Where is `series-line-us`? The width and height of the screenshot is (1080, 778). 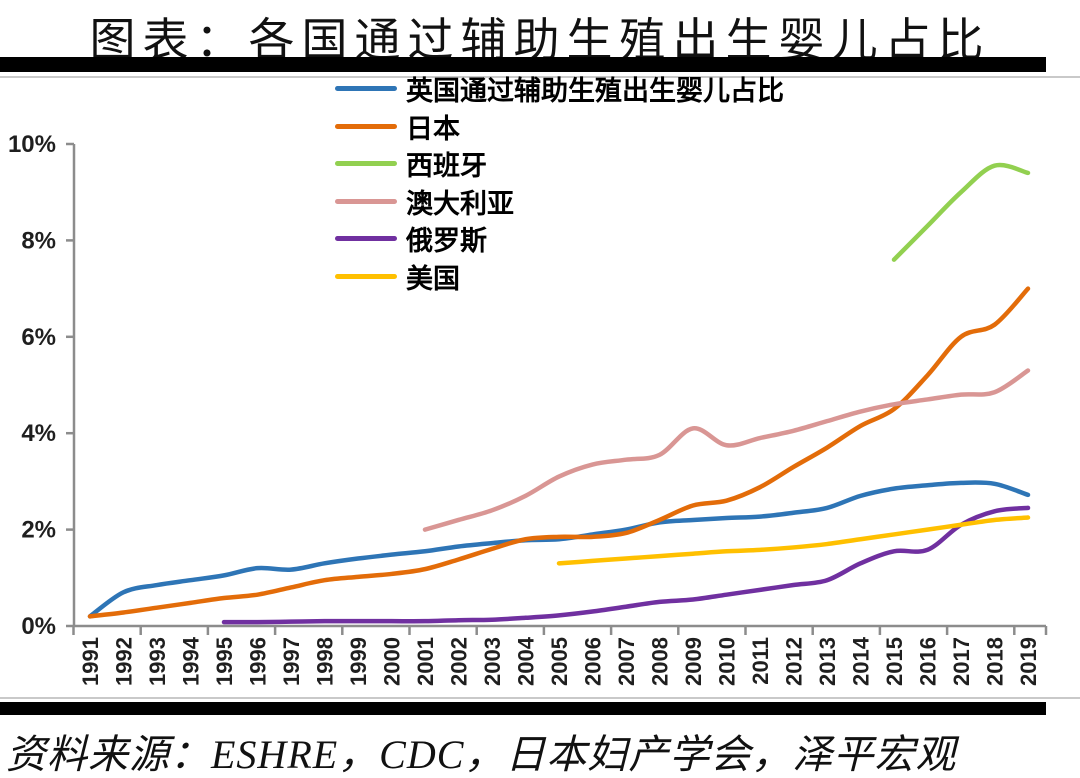
series-line-us is located at coordinates (793, 540).